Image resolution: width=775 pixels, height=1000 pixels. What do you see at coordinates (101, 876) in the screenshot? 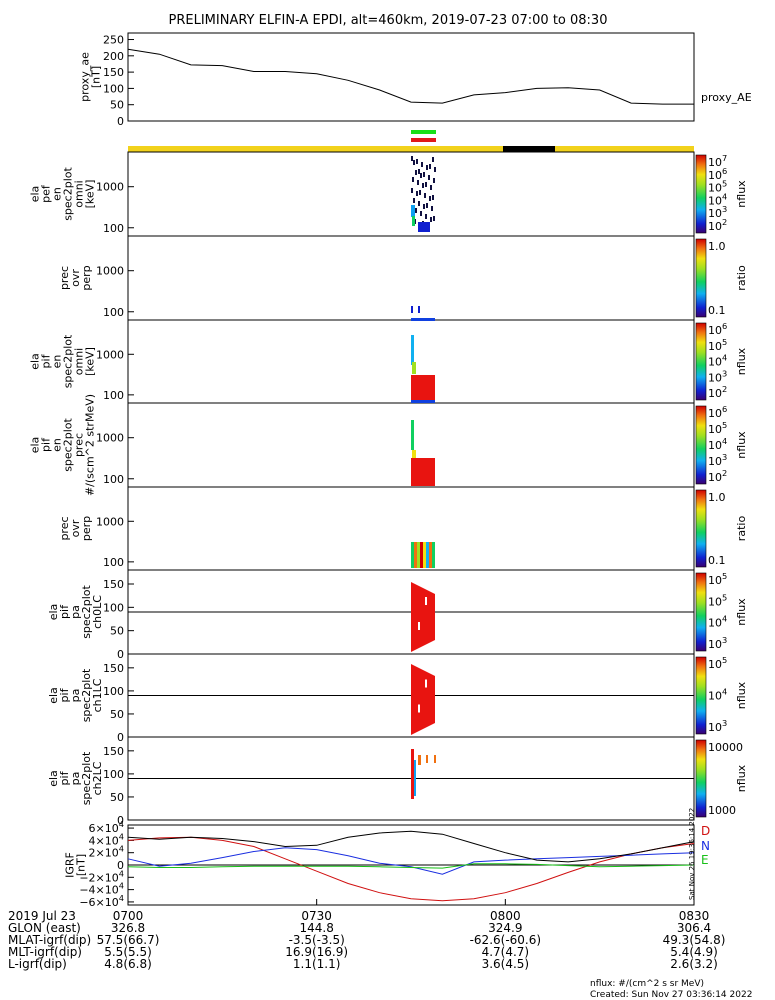
I see `igrf-ytick-label: −2×10⁴` at bounding box center [101, 876].